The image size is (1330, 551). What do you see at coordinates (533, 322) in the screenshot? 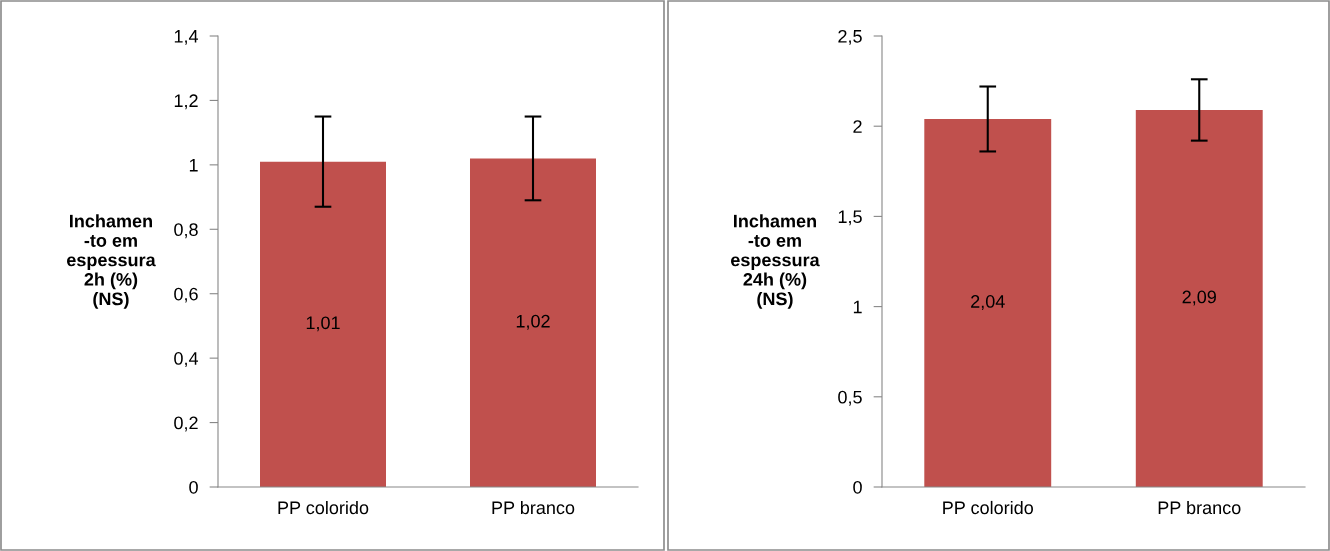
I see `data-label: 1,02` at bounding box center [533, 322].